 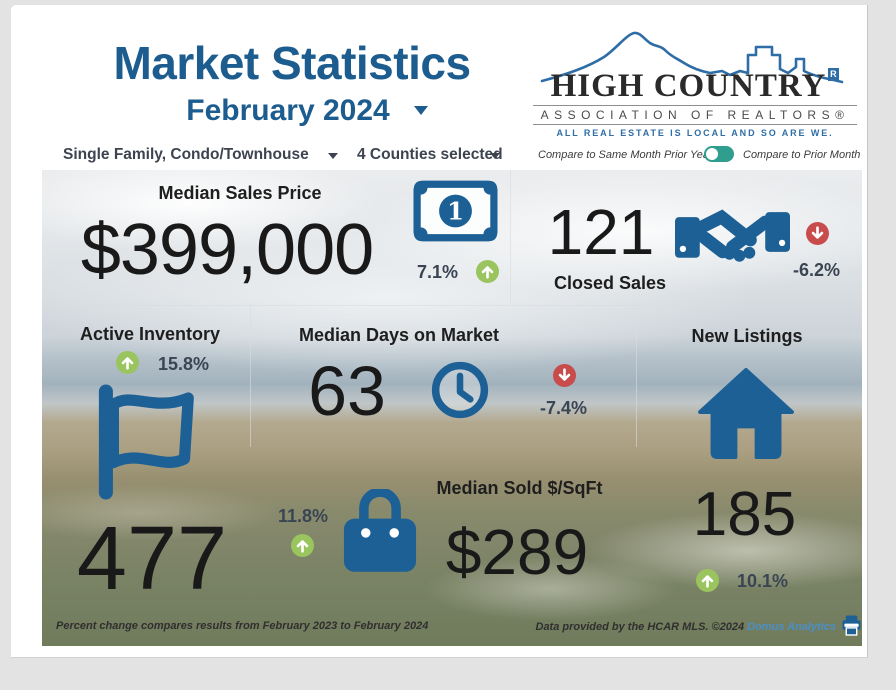 I want to click on toggle-knob, so click(x=712, y=154).